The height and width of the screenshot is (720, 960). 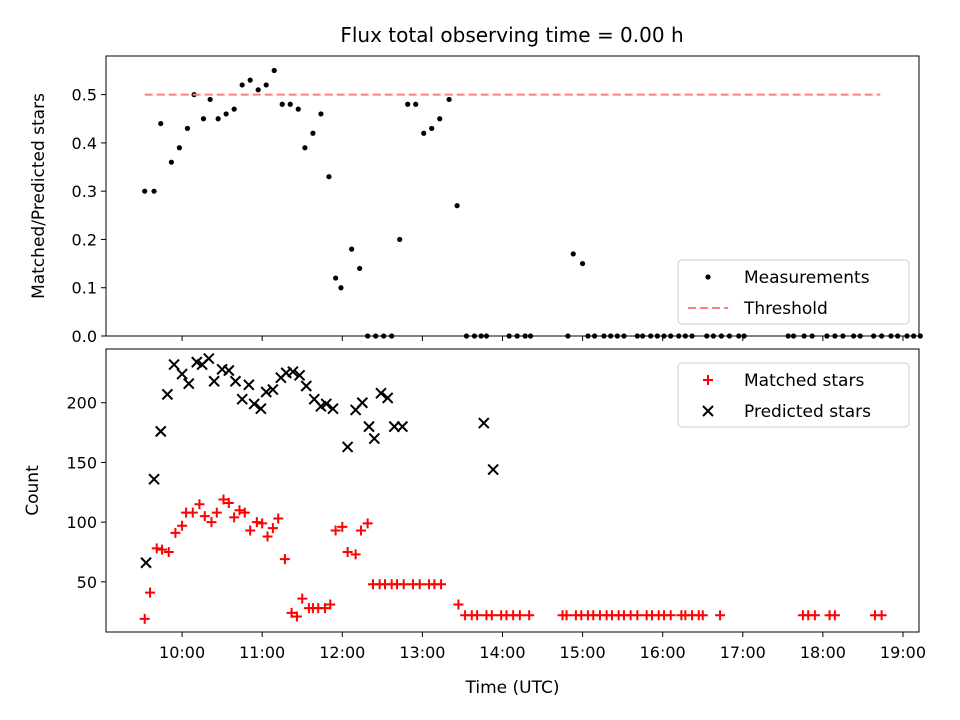 What do you see at coordinates (81, 522) in the screenshot?
I see `y-tick-label: 100` at bounding box center [81, 522].